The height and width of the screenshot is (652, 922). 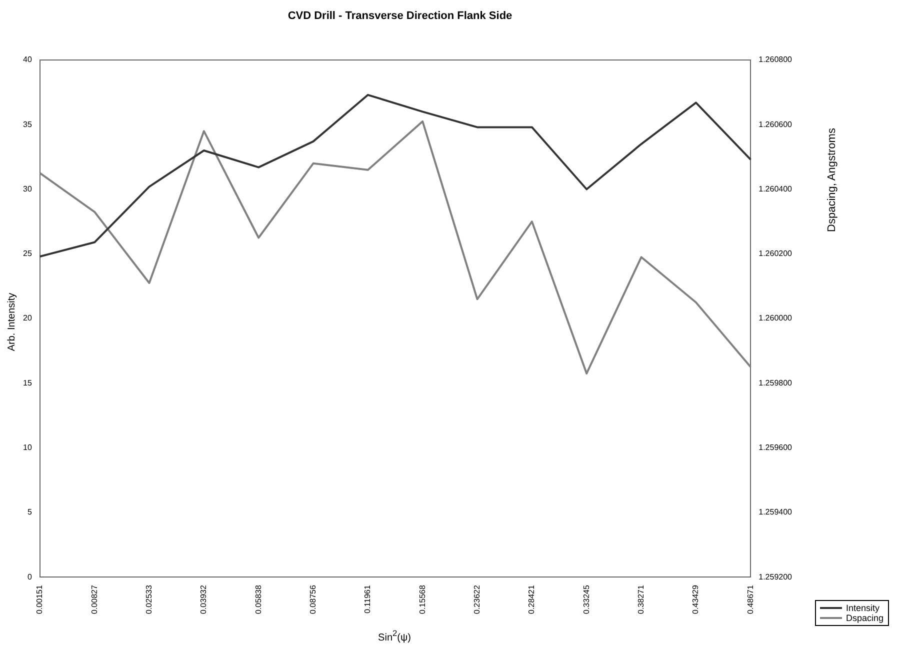 I want to click on x-tick-label: 0.00827, so click(x=94, y=599).